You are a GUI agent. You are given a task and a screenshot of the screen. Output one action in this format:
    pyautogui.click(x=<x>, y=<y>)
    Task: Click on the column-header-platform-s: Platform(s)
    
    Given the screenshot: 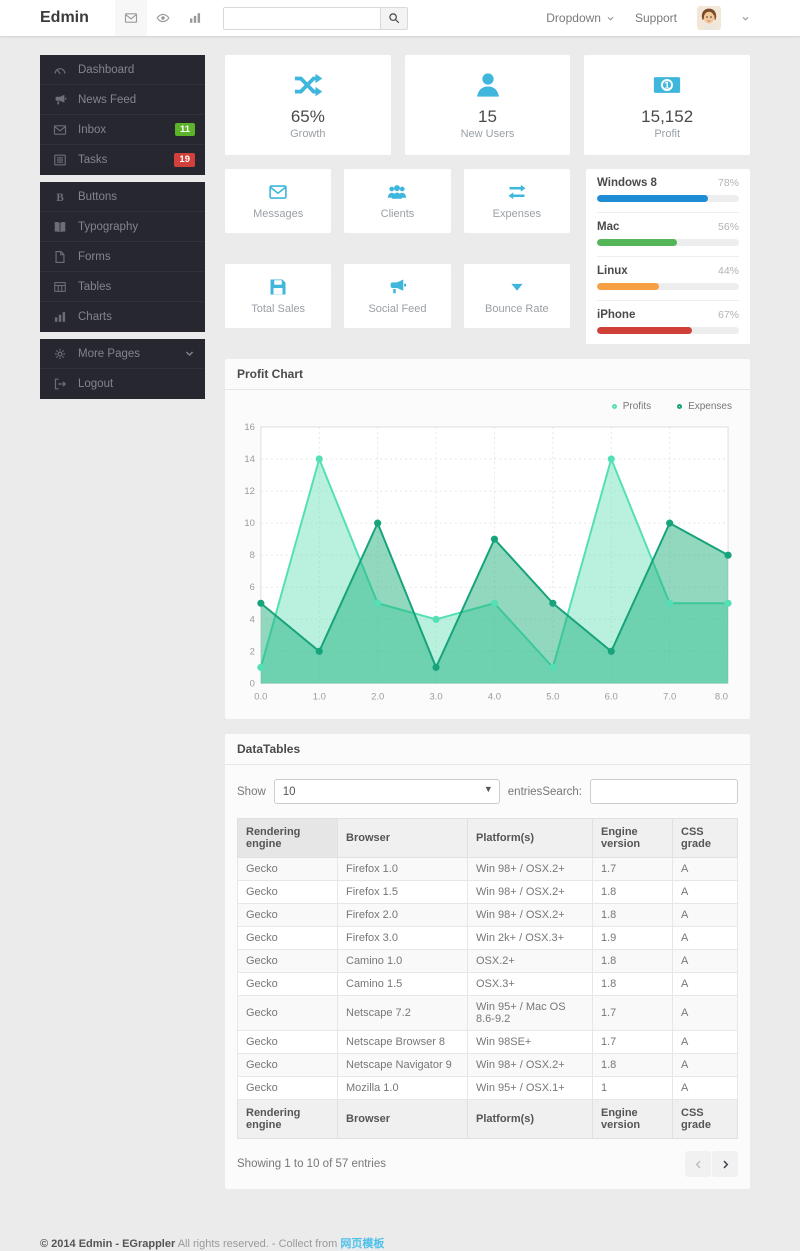 What is the action you would take?
    pyautogui.click(x=530, y=838)
    